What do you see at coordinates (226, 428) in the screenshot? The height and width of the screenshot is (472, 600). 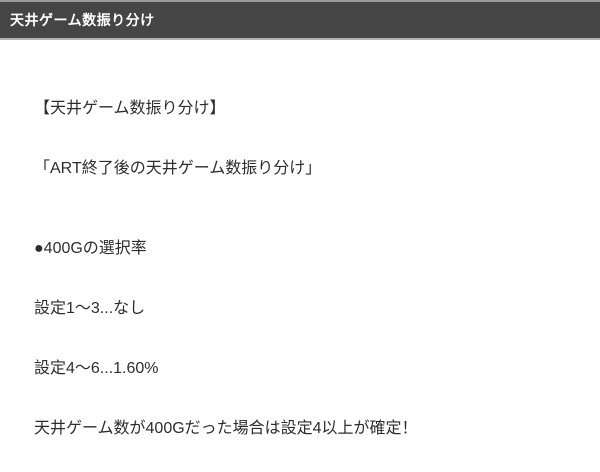 I see `section-400g-note: 天井ゲーム数が400Gだった場合は設定4以上が確定！` at bounding box center [226, 428].